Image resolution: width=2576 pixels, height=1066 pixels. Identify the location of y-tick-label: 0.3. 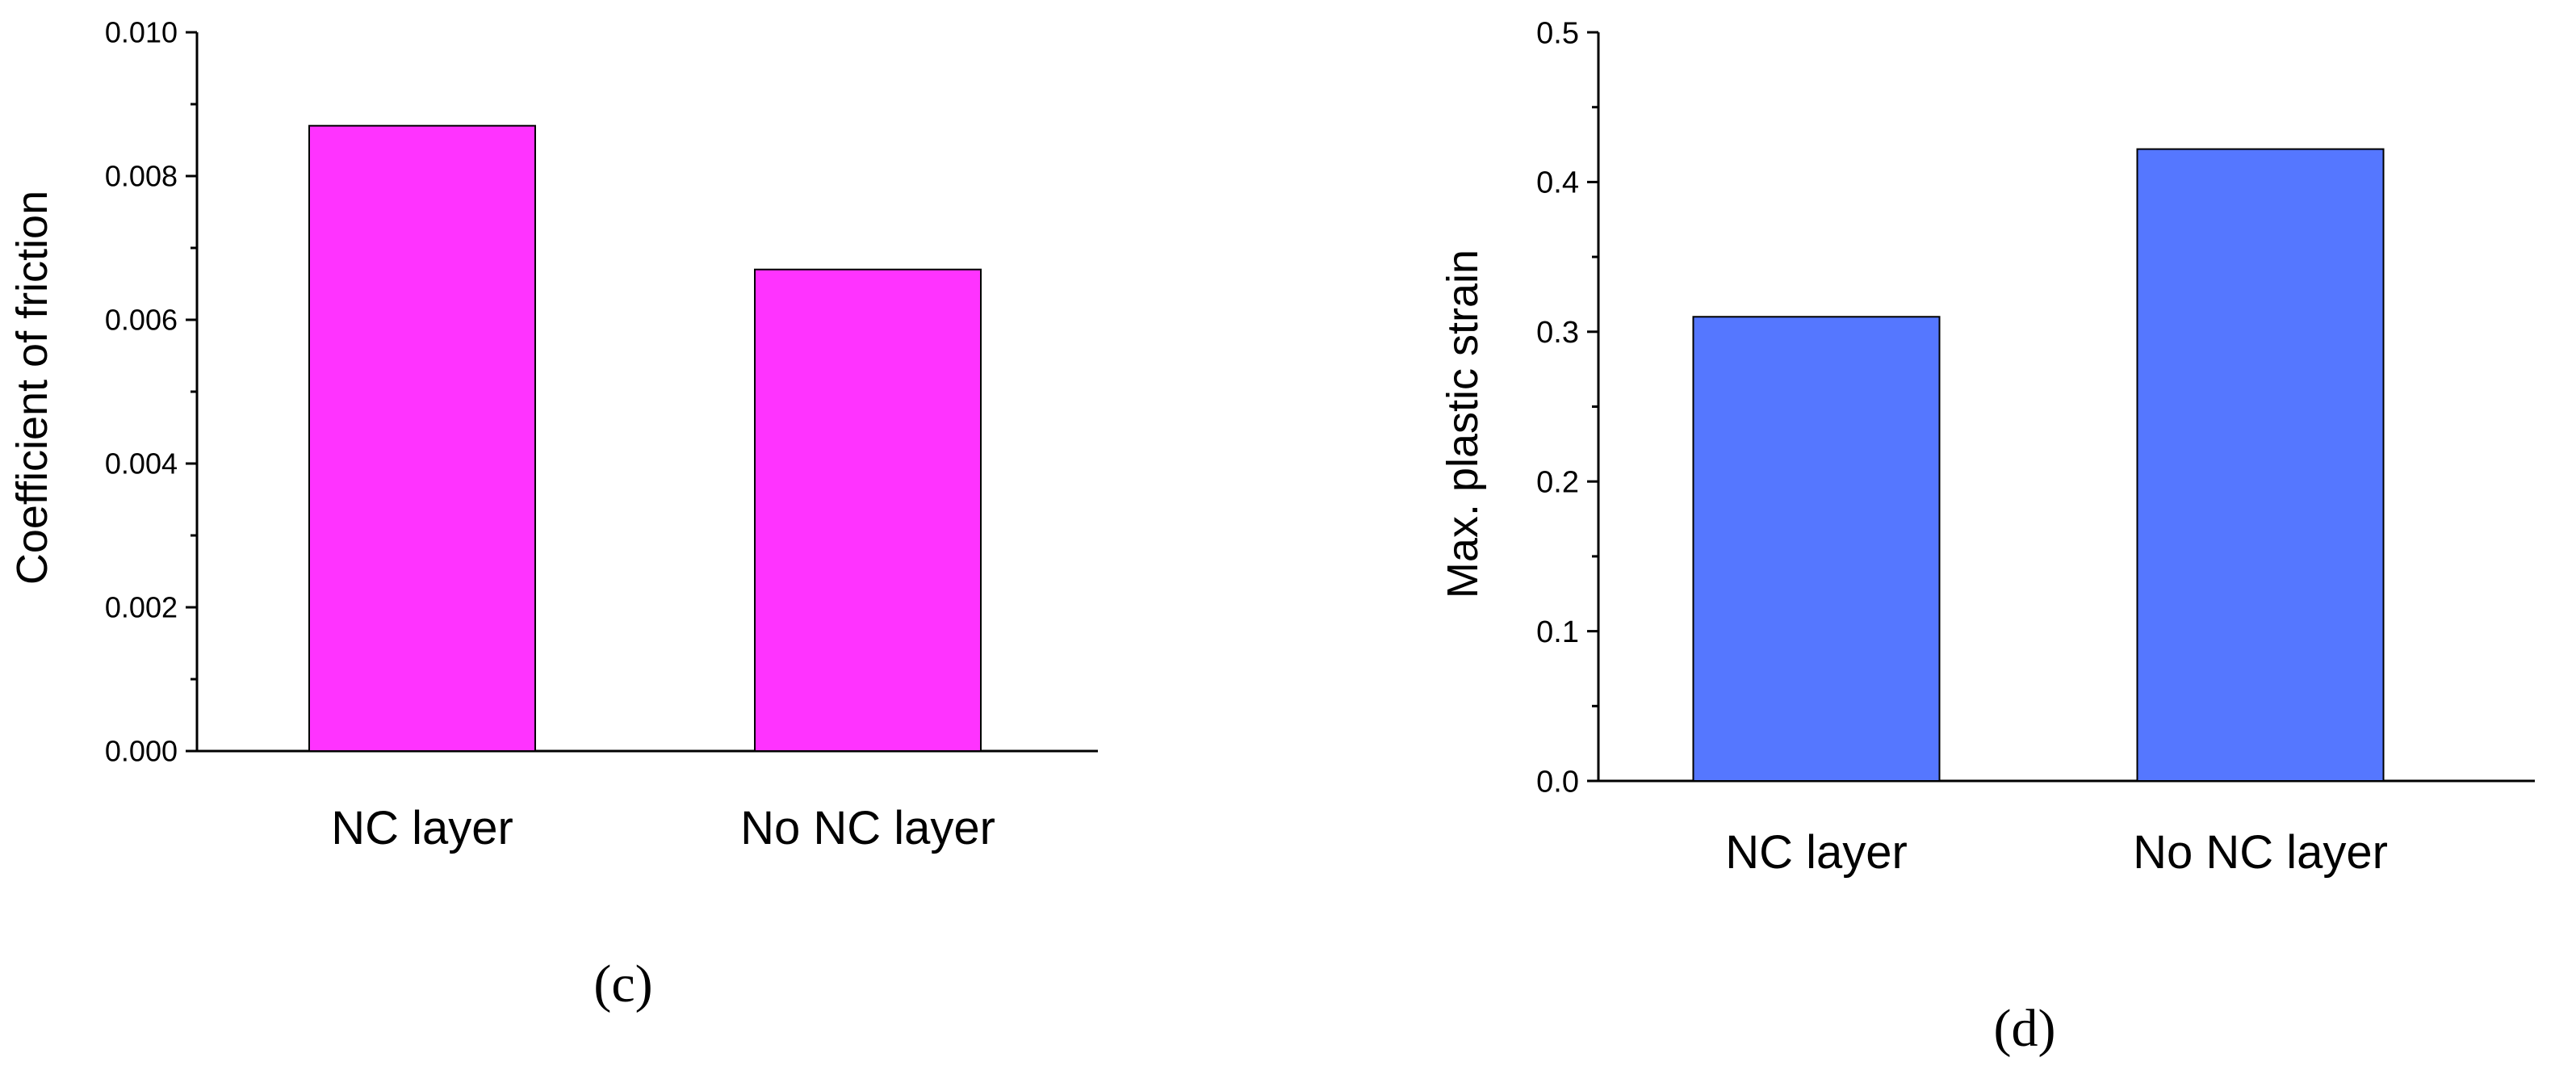
(1557, 333).